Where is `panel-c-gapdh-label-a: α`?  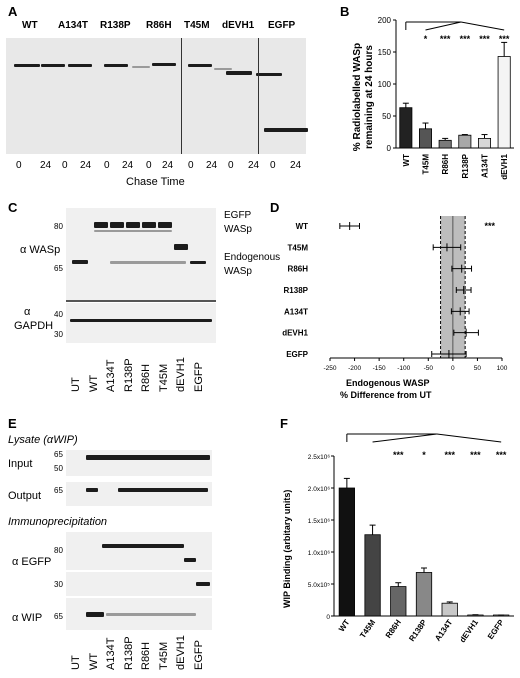
panel-c-gapdh-label-a: α is located at coordinates (27, 312).